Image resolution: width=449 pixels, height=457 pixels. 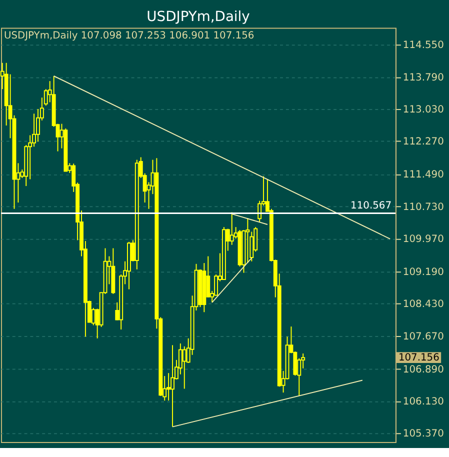 I want to click on y-tick-label: 107.670, so click(x=423, y=336).